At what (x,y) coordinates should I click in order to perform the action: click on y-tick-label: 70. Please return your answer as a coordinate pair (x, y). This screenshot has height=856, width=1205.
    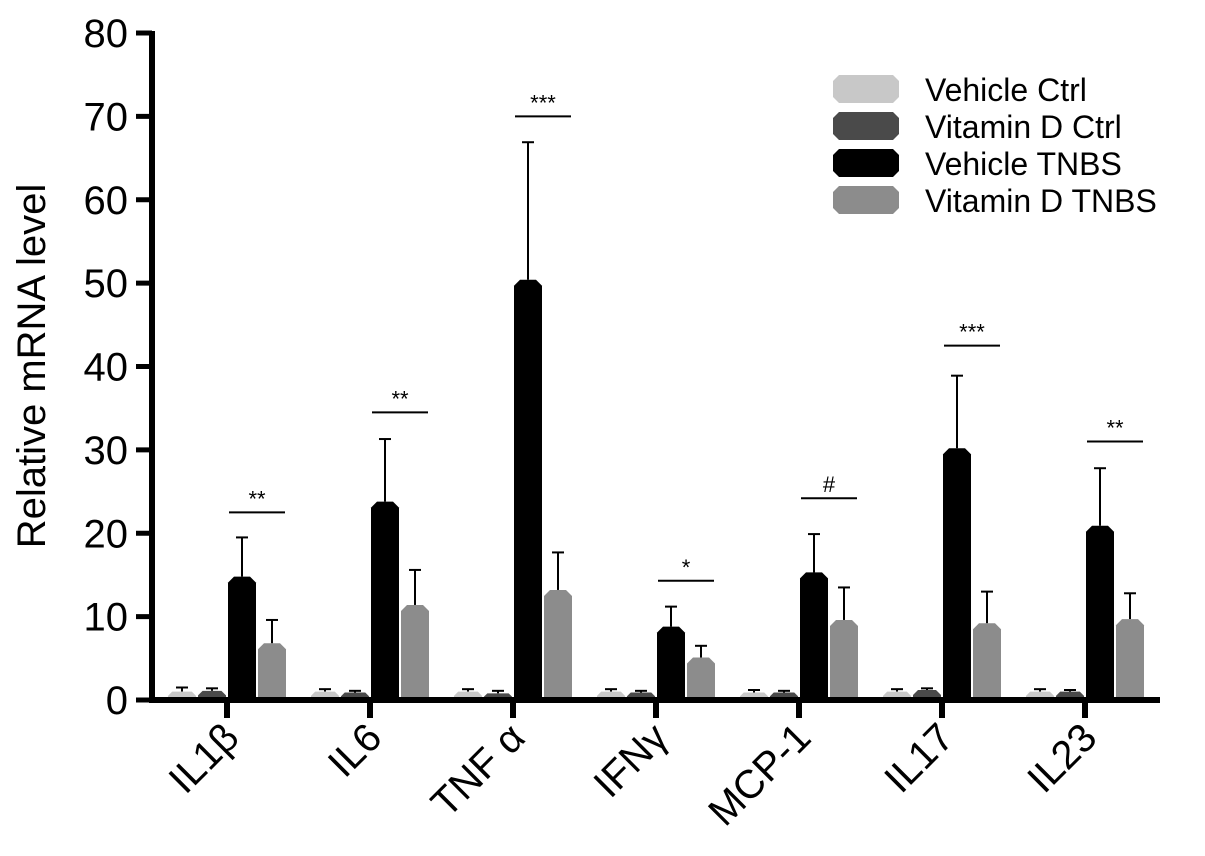
    Looking at the image, I should click on (106, 117).